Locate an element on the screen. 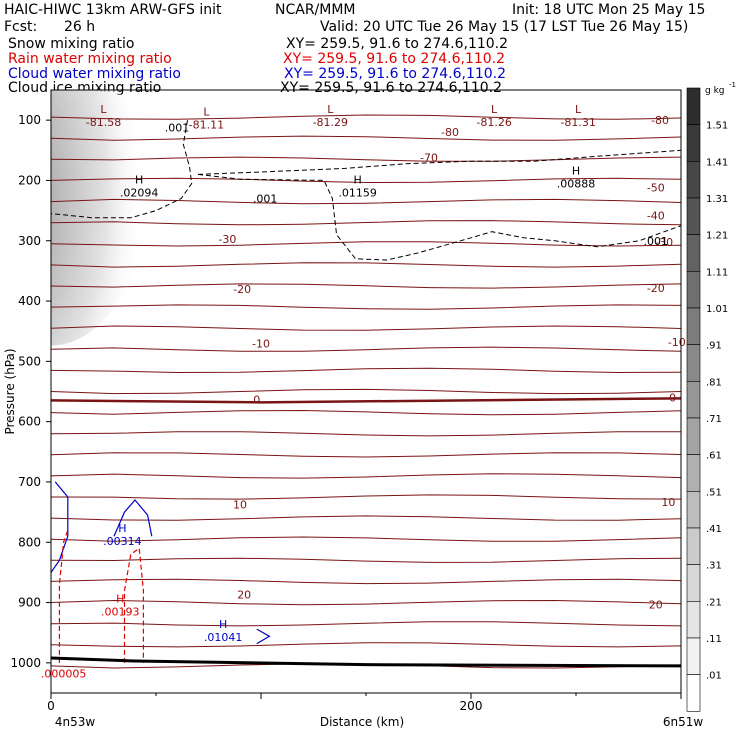 The image size is (740, 740). isotherm-label: 10 is located at coordinates (668, 502).